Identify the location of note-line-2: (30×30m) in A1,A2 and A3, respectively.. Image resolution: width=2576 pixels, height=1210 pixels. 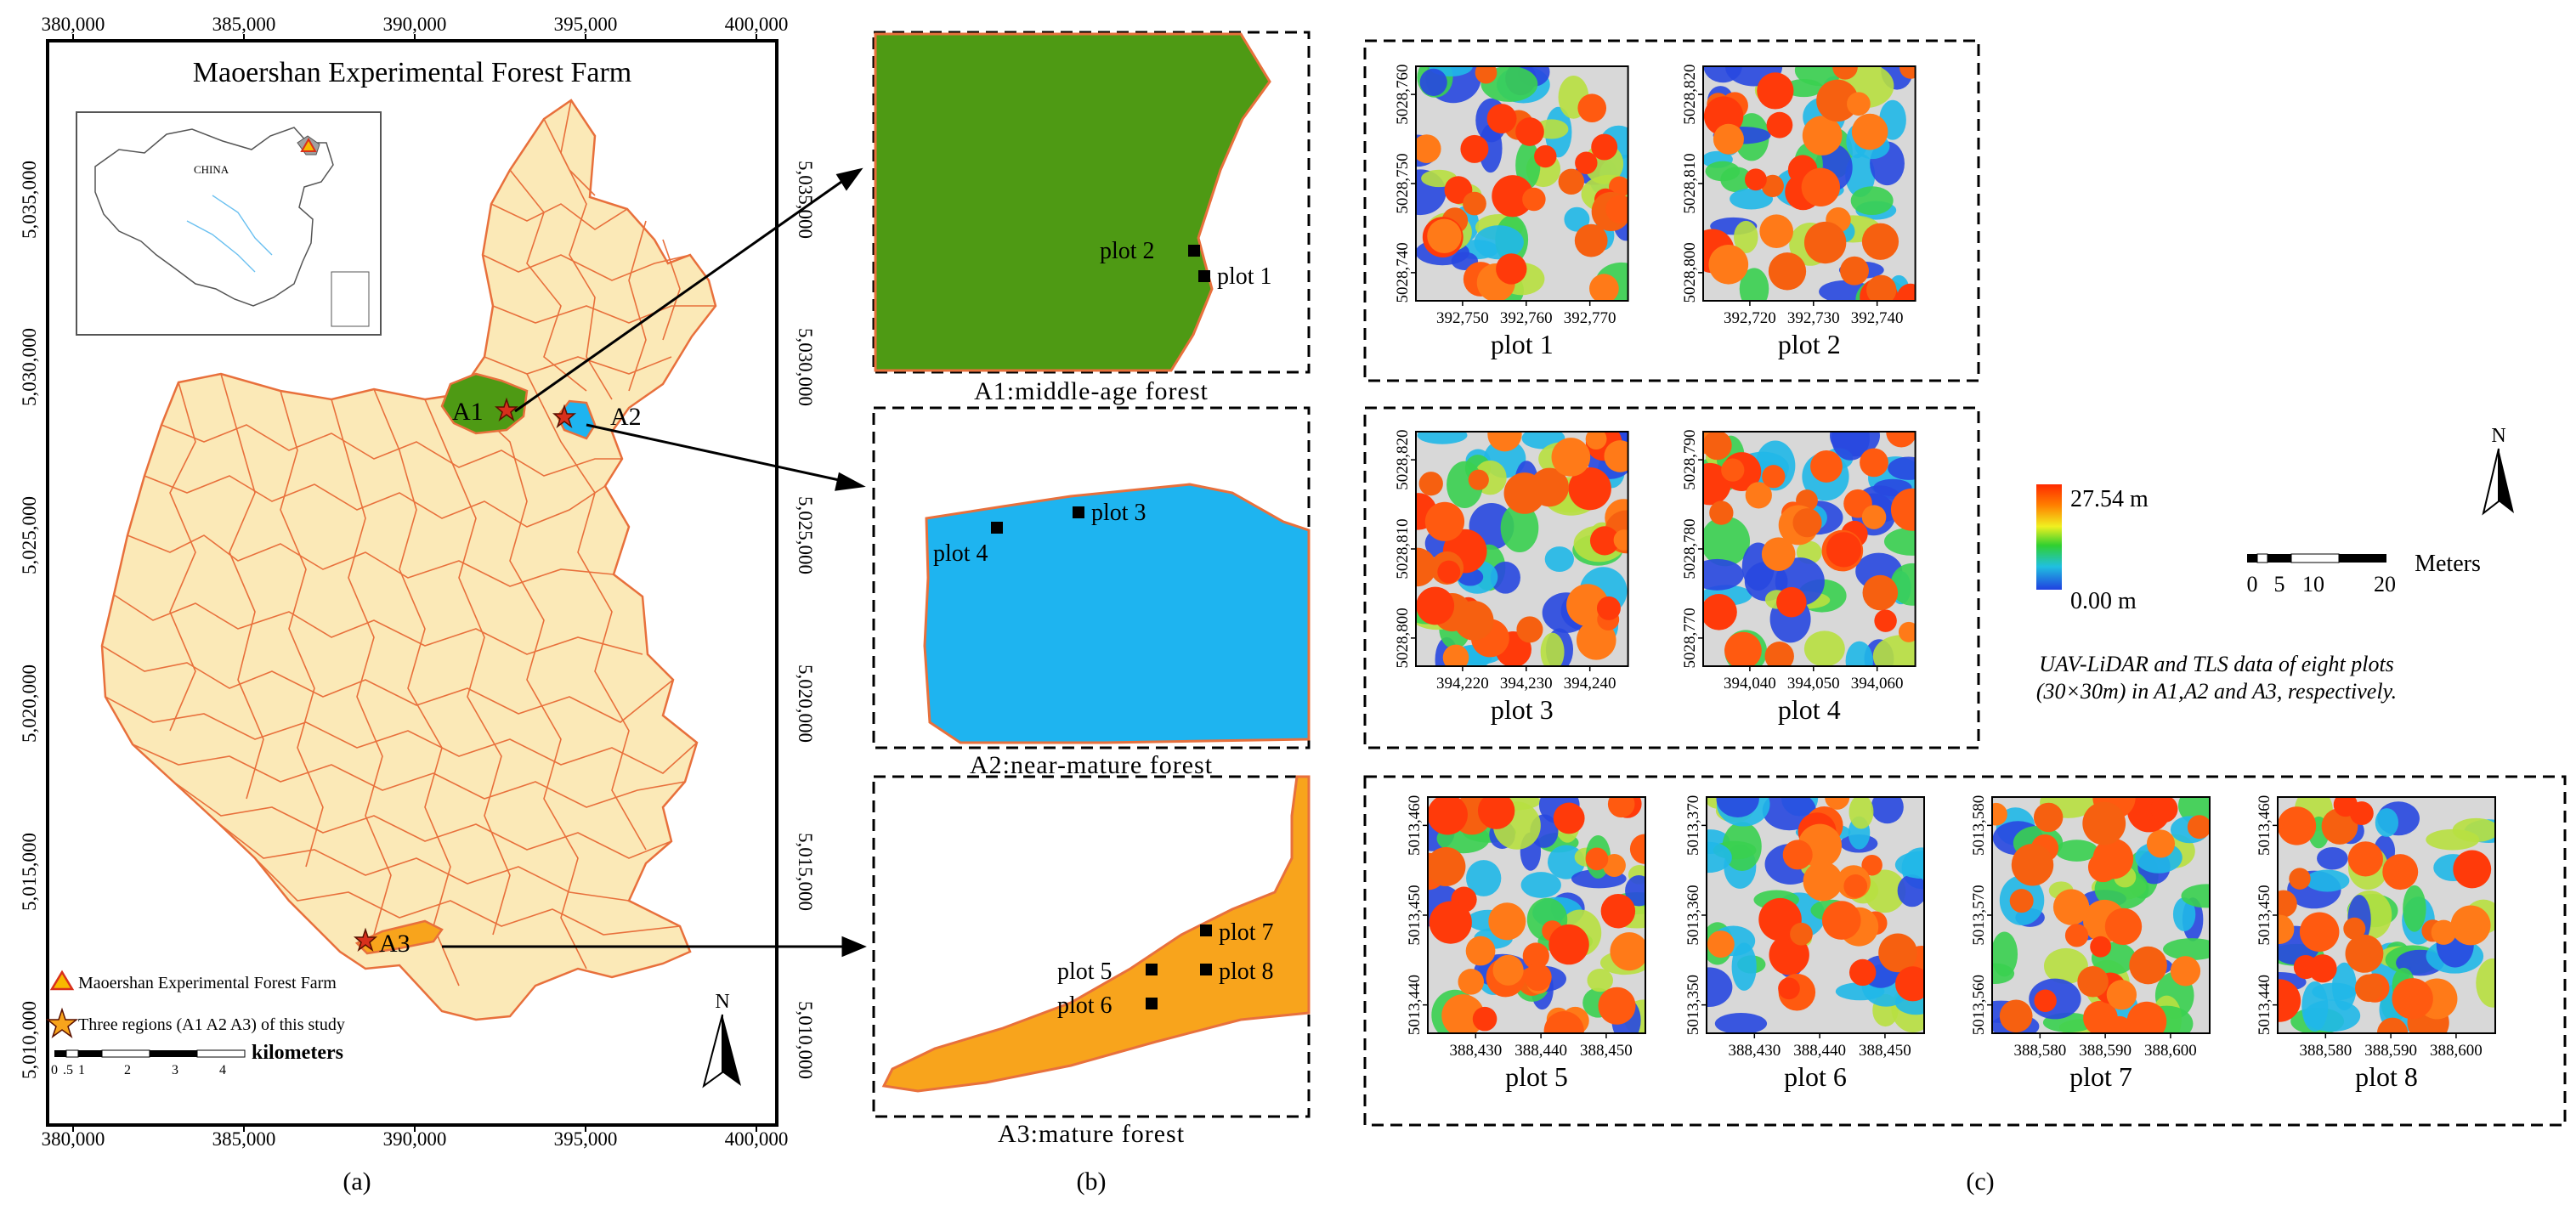
(2216, 691).